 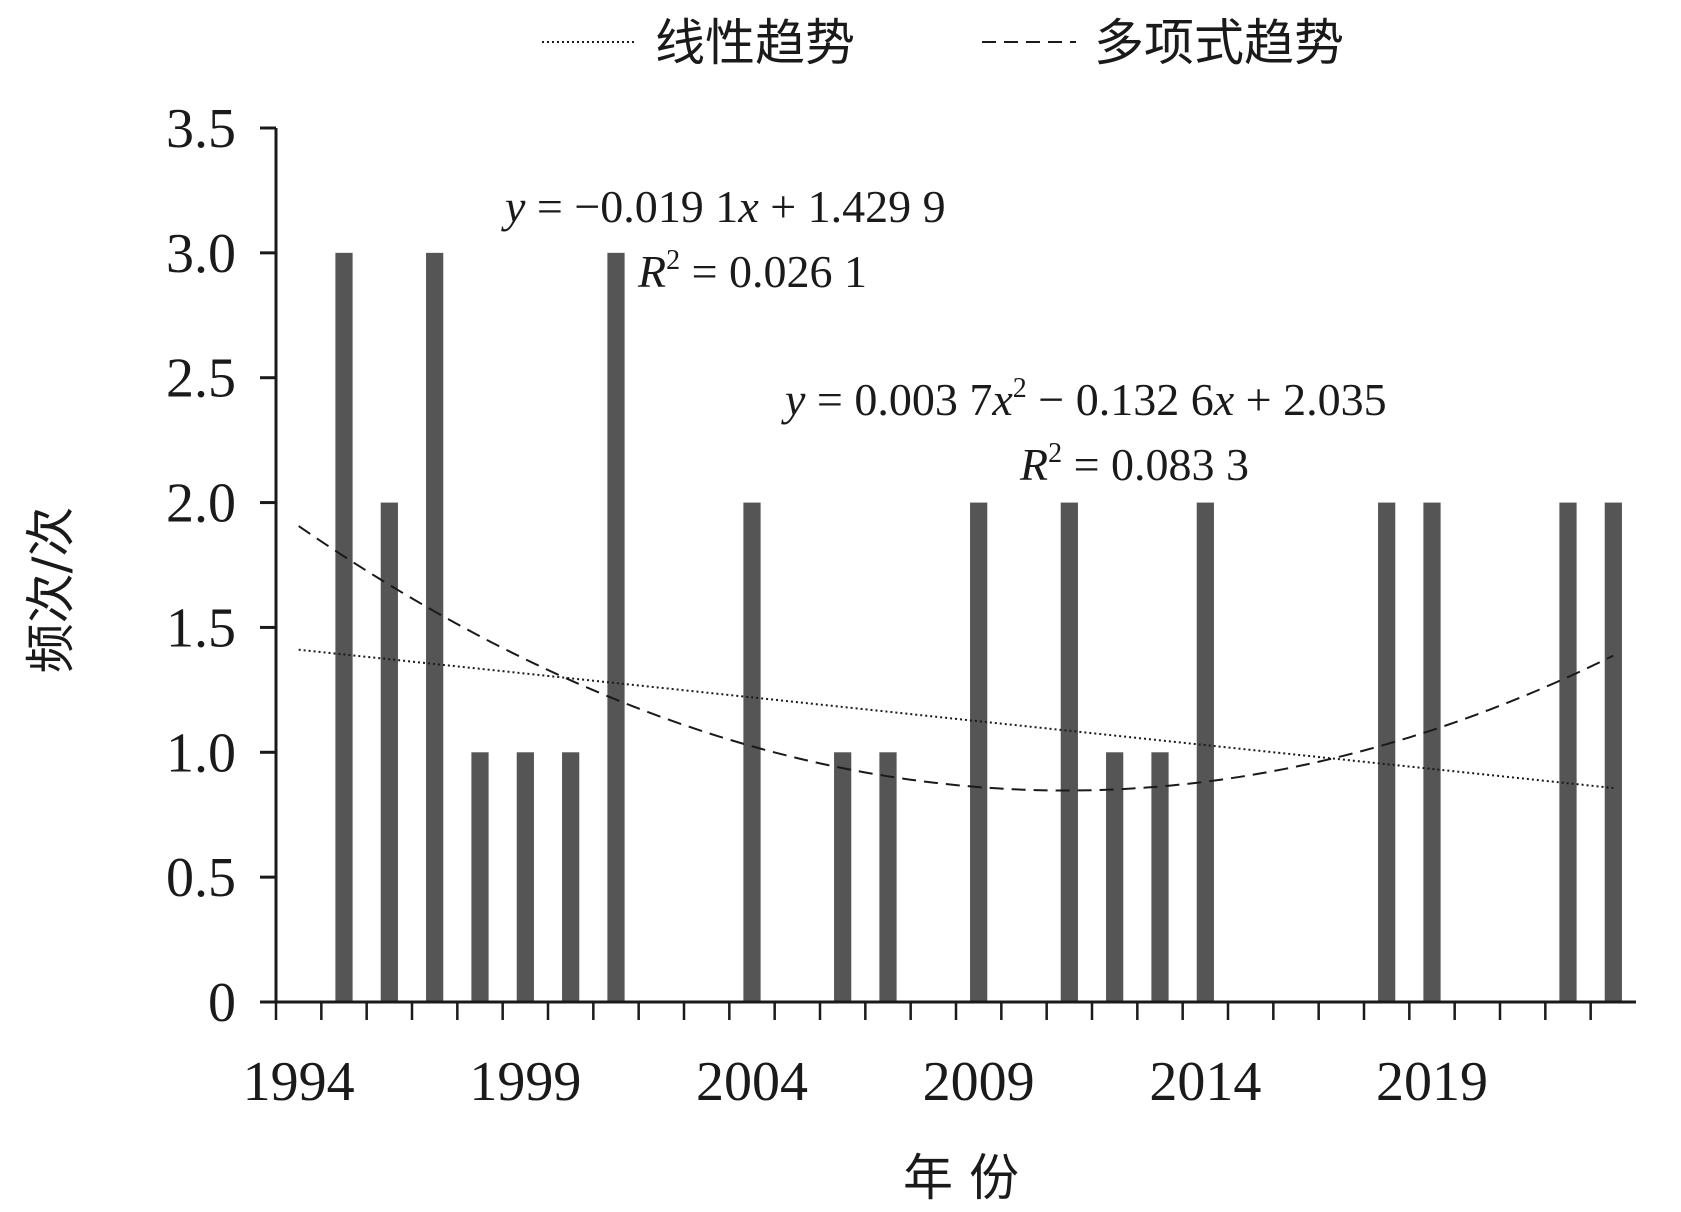 What do you see at coordinates (525, 1082) in the screenshot?
I see `x-tick-label: 1999` at bounding box center [525, 1082].